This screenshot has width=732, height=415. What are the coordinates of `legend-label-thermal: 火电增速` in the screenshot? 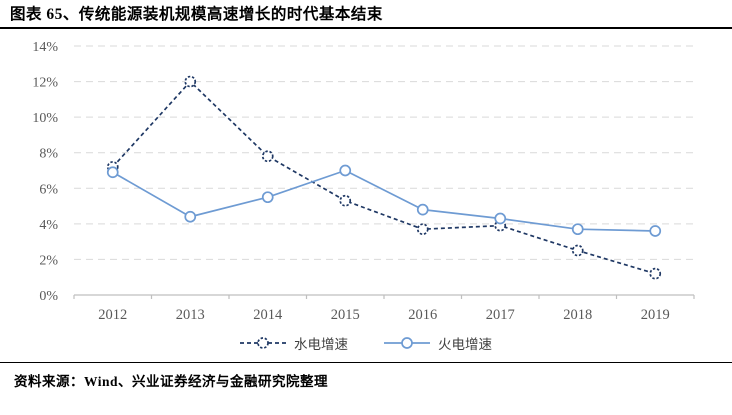 It's located at (465, 344).